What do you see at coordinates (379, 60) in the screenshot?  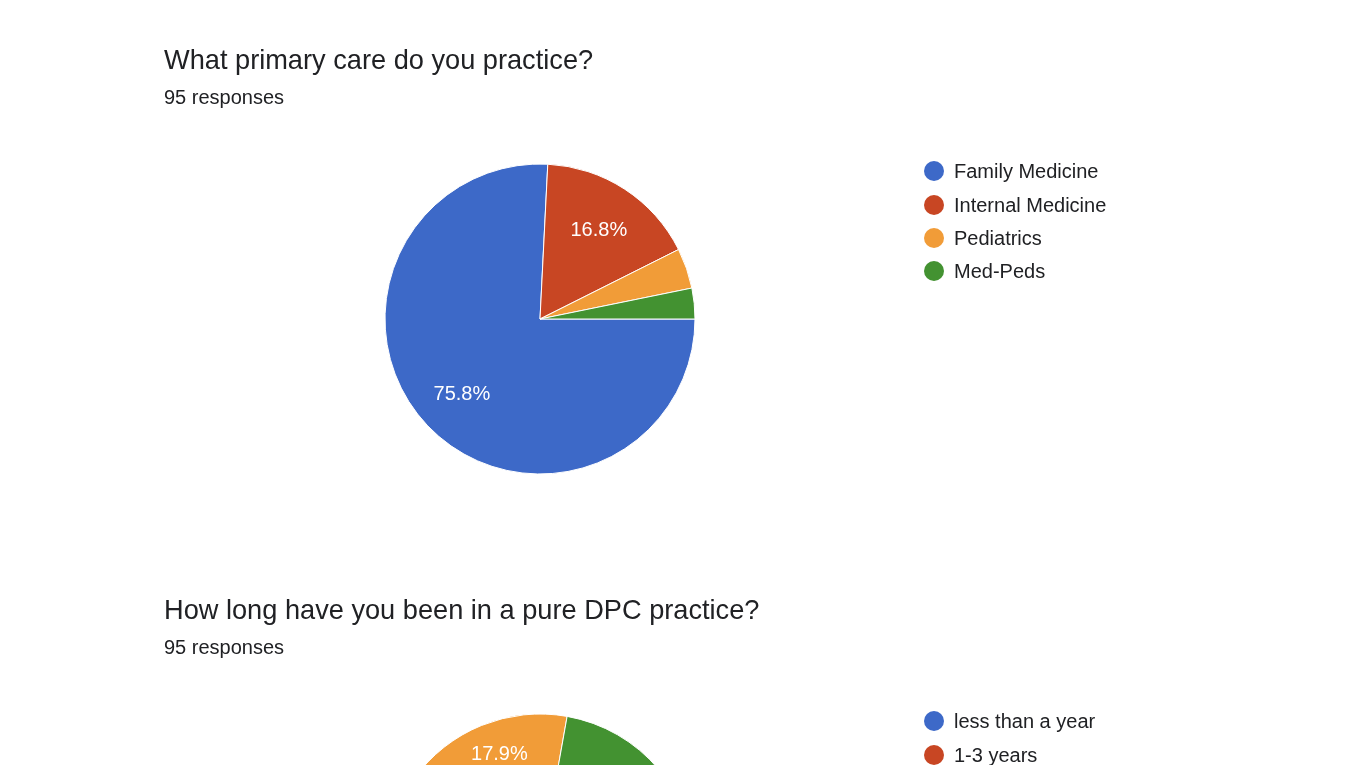 I see `chart-title: What primary care do you practice?` at bounding box center [379, 60].